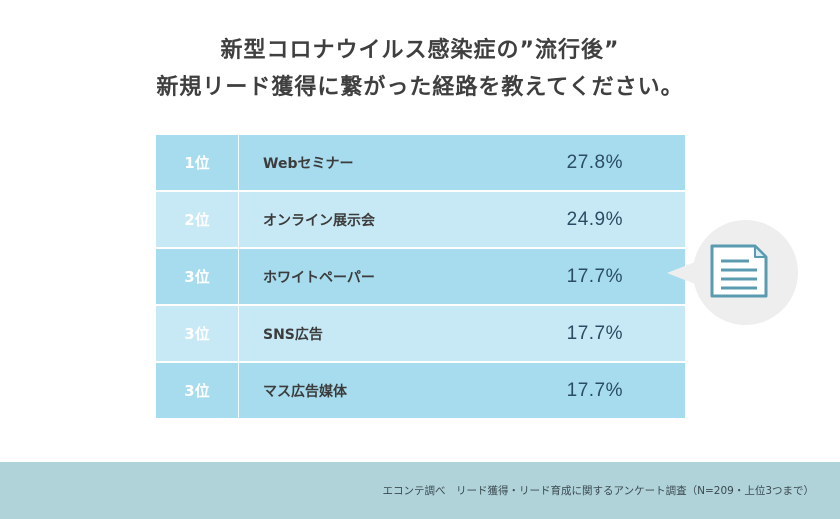 The image size is (840, 519). Describe the element at coordinates (420, 162) in the screenshot. I see `ranking-row: 1位 Webセミナー 27.8%` at that location.